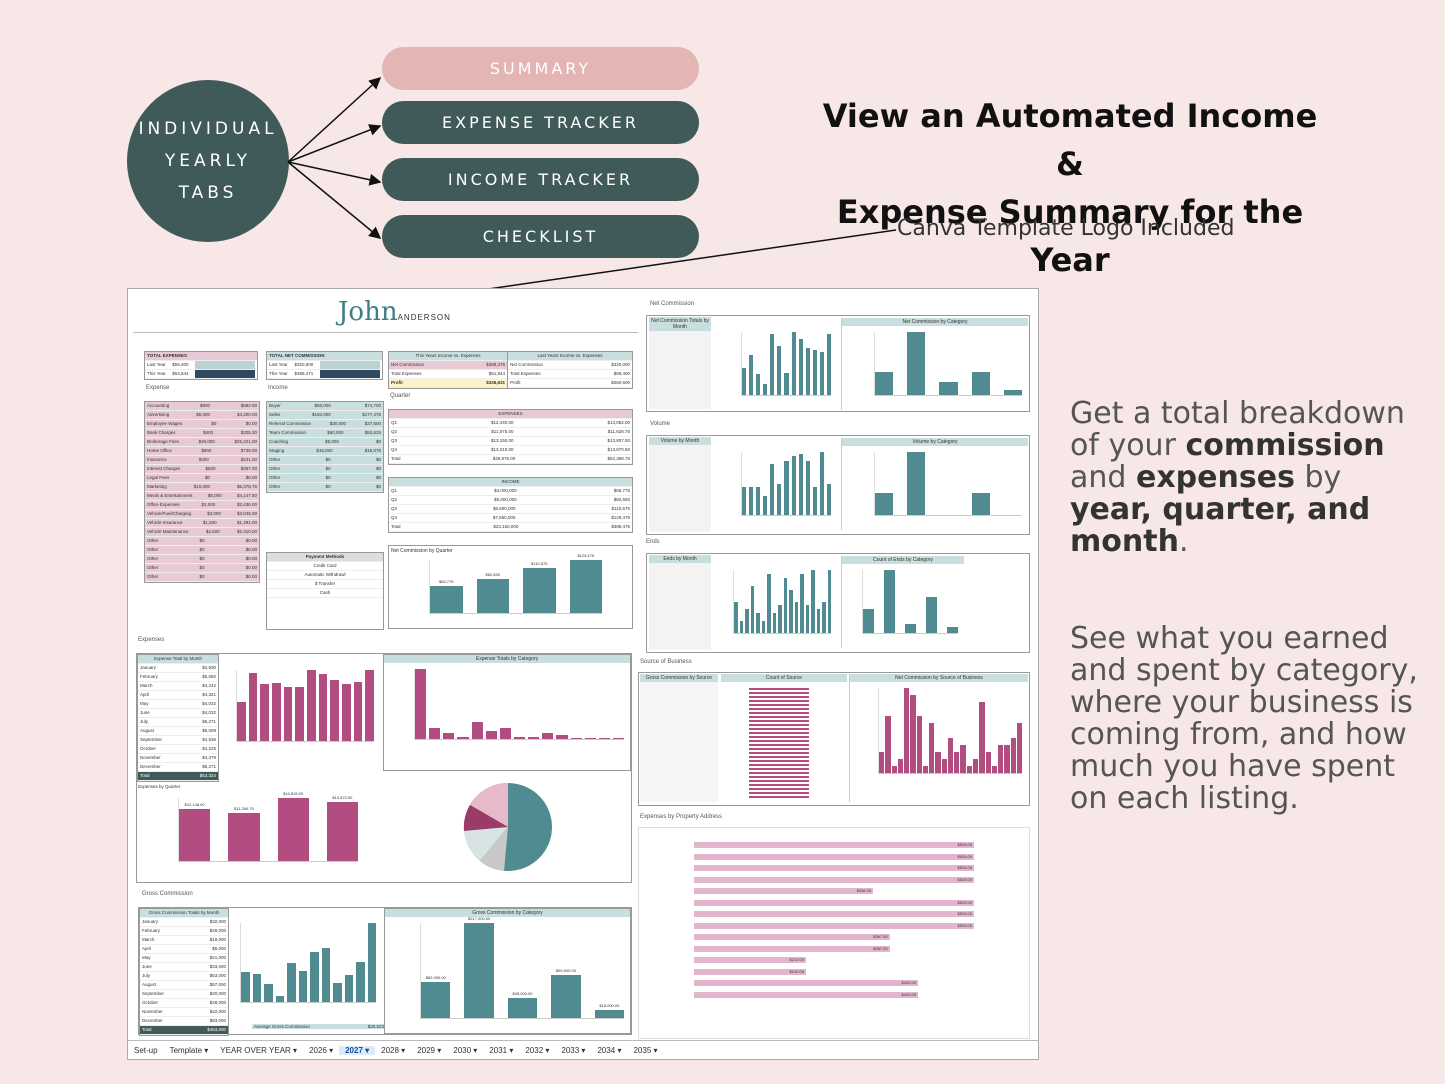  What do you see at coordinates (465, 1050) in the screenshot?
I see `sheet-tab: 2030 ▾` at bounding box center [465, 1050].